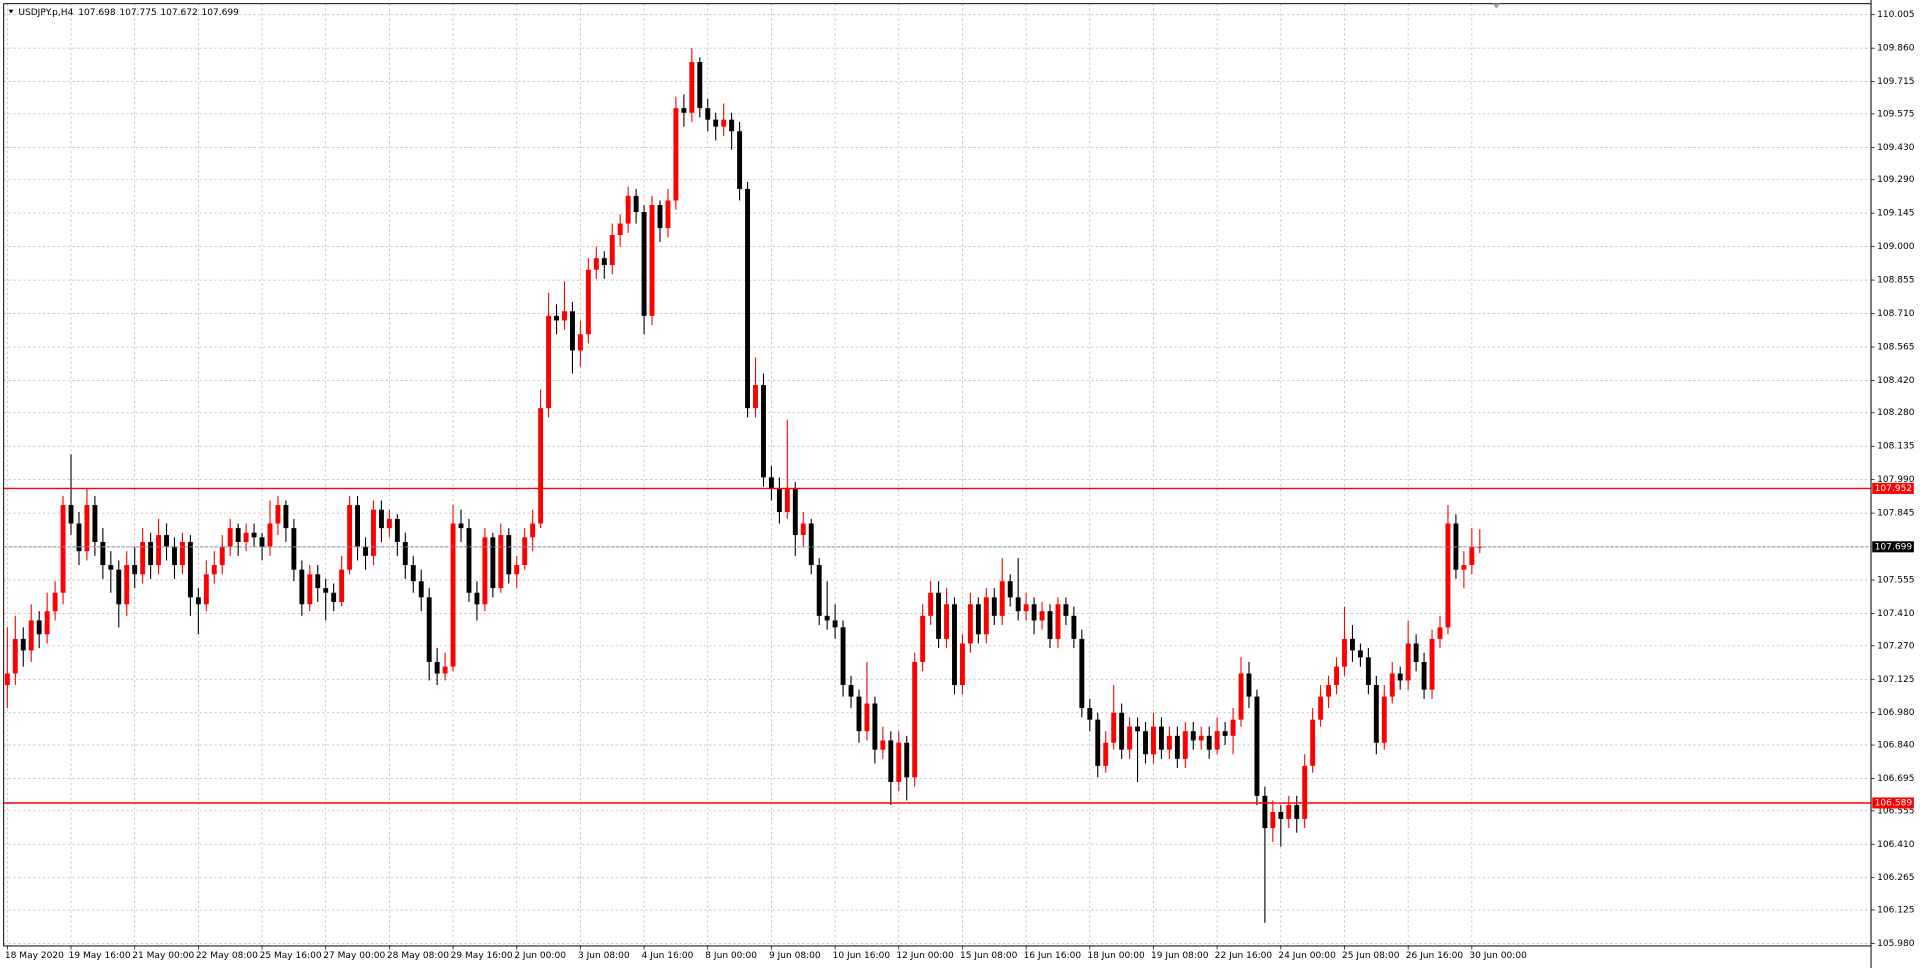  Describe the element at coordinates (1896, 713) in the screenshot. I see `y-tick-label: 106.980` at that location.